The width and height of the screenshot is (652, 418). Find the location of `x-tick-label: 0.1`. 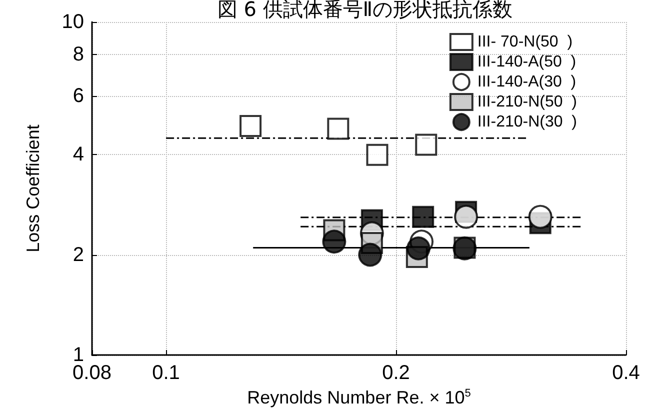

x-tick-label: 0.1 is located at coordinates (166, 373).